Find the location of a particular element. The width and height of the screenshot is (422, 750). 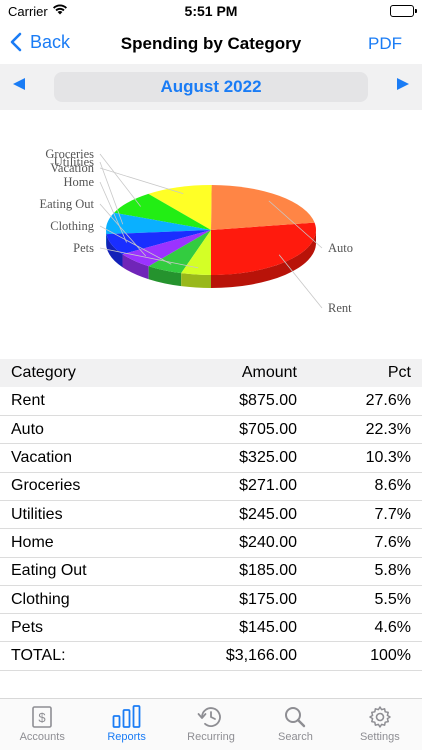

total-pct: 100% is located at coordinates (359, 656).